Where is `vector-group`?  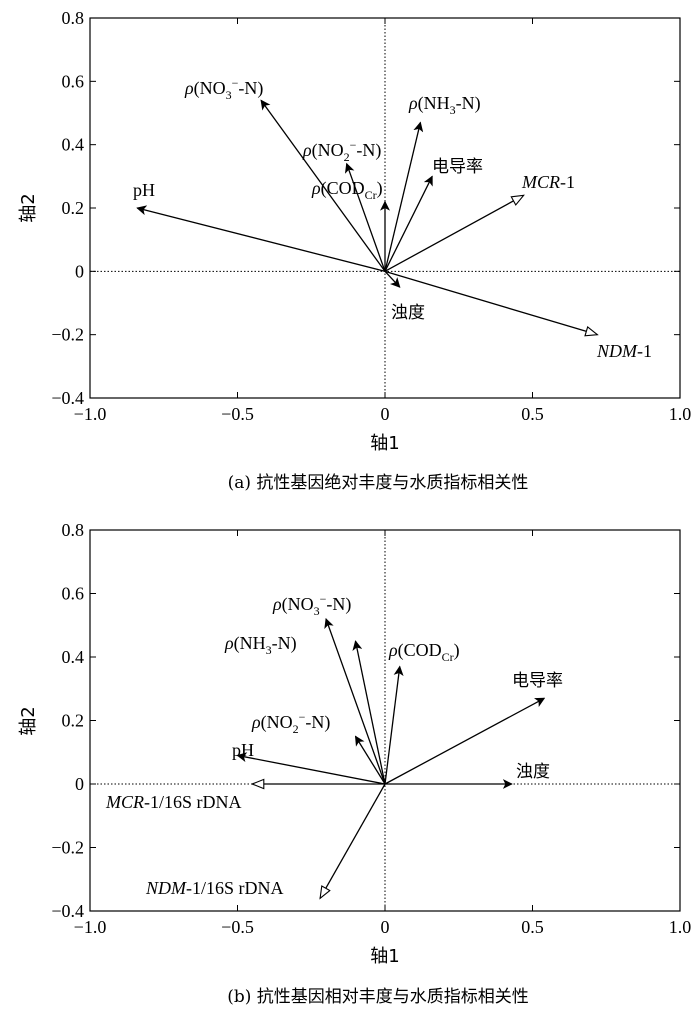 vector-group is located at coordinates (391, 758).